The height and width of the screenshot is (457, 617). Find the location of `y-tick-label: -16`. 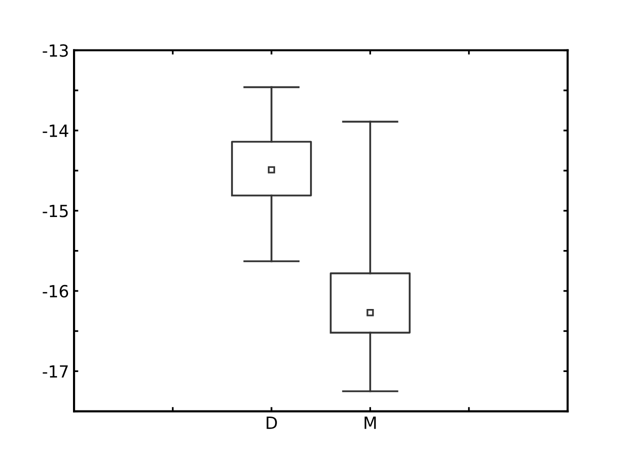

y-tick-label: -16 is located at coordinates (55, 291).